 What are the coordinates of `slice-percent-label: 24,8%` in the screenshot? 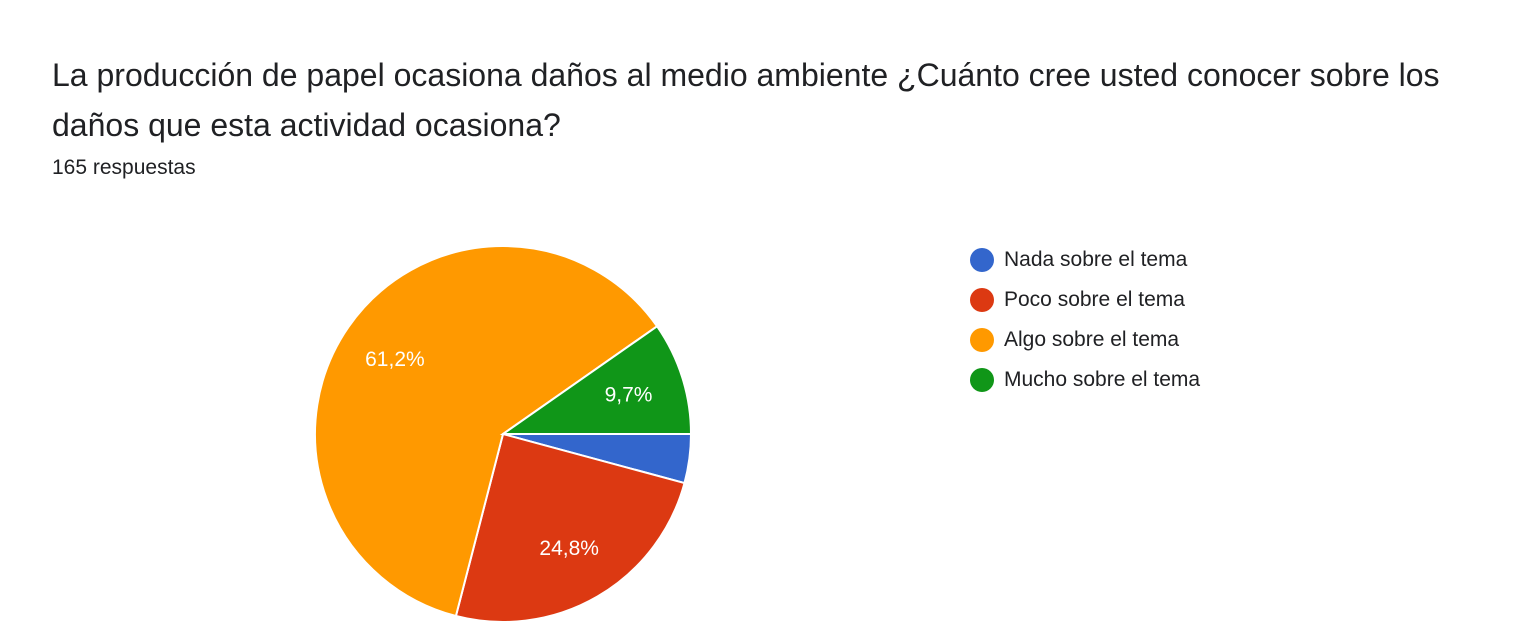 It's located at (569, 548).